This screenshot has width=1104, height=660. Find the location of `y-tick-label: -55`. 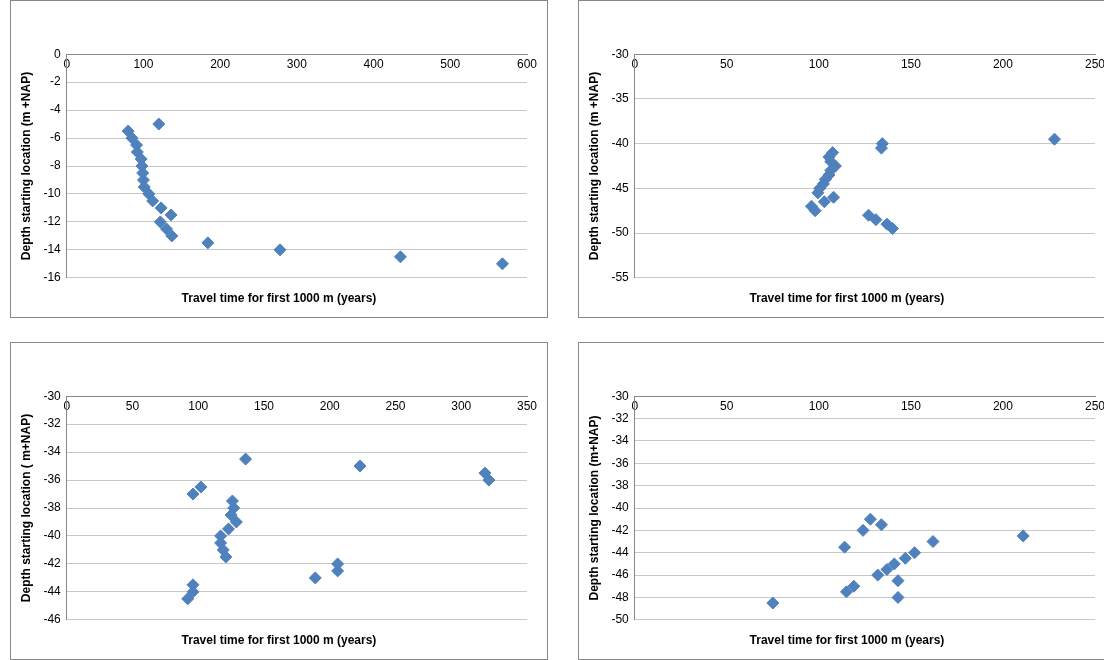

y-tick-label: -55 is located at coordinates (620, 277).